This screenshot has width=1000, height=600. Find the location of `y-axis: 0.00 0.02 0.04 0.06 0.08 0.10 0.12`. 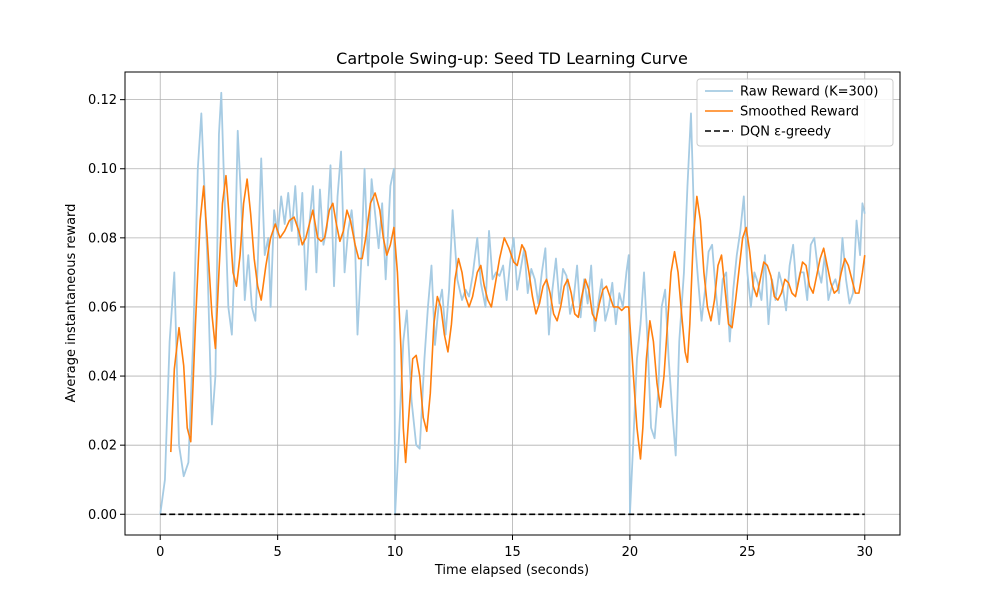

y-axis: 0.00 0.02 0.04 0.06 0.08 0.10 0.12 is located at coordinates (106, 308).